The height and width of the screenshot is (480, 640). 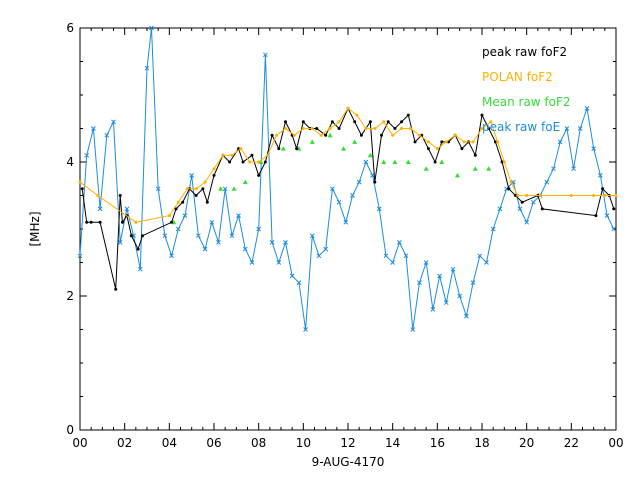 I want to click on x-tick-label: 18, so click(x=481, y=443).